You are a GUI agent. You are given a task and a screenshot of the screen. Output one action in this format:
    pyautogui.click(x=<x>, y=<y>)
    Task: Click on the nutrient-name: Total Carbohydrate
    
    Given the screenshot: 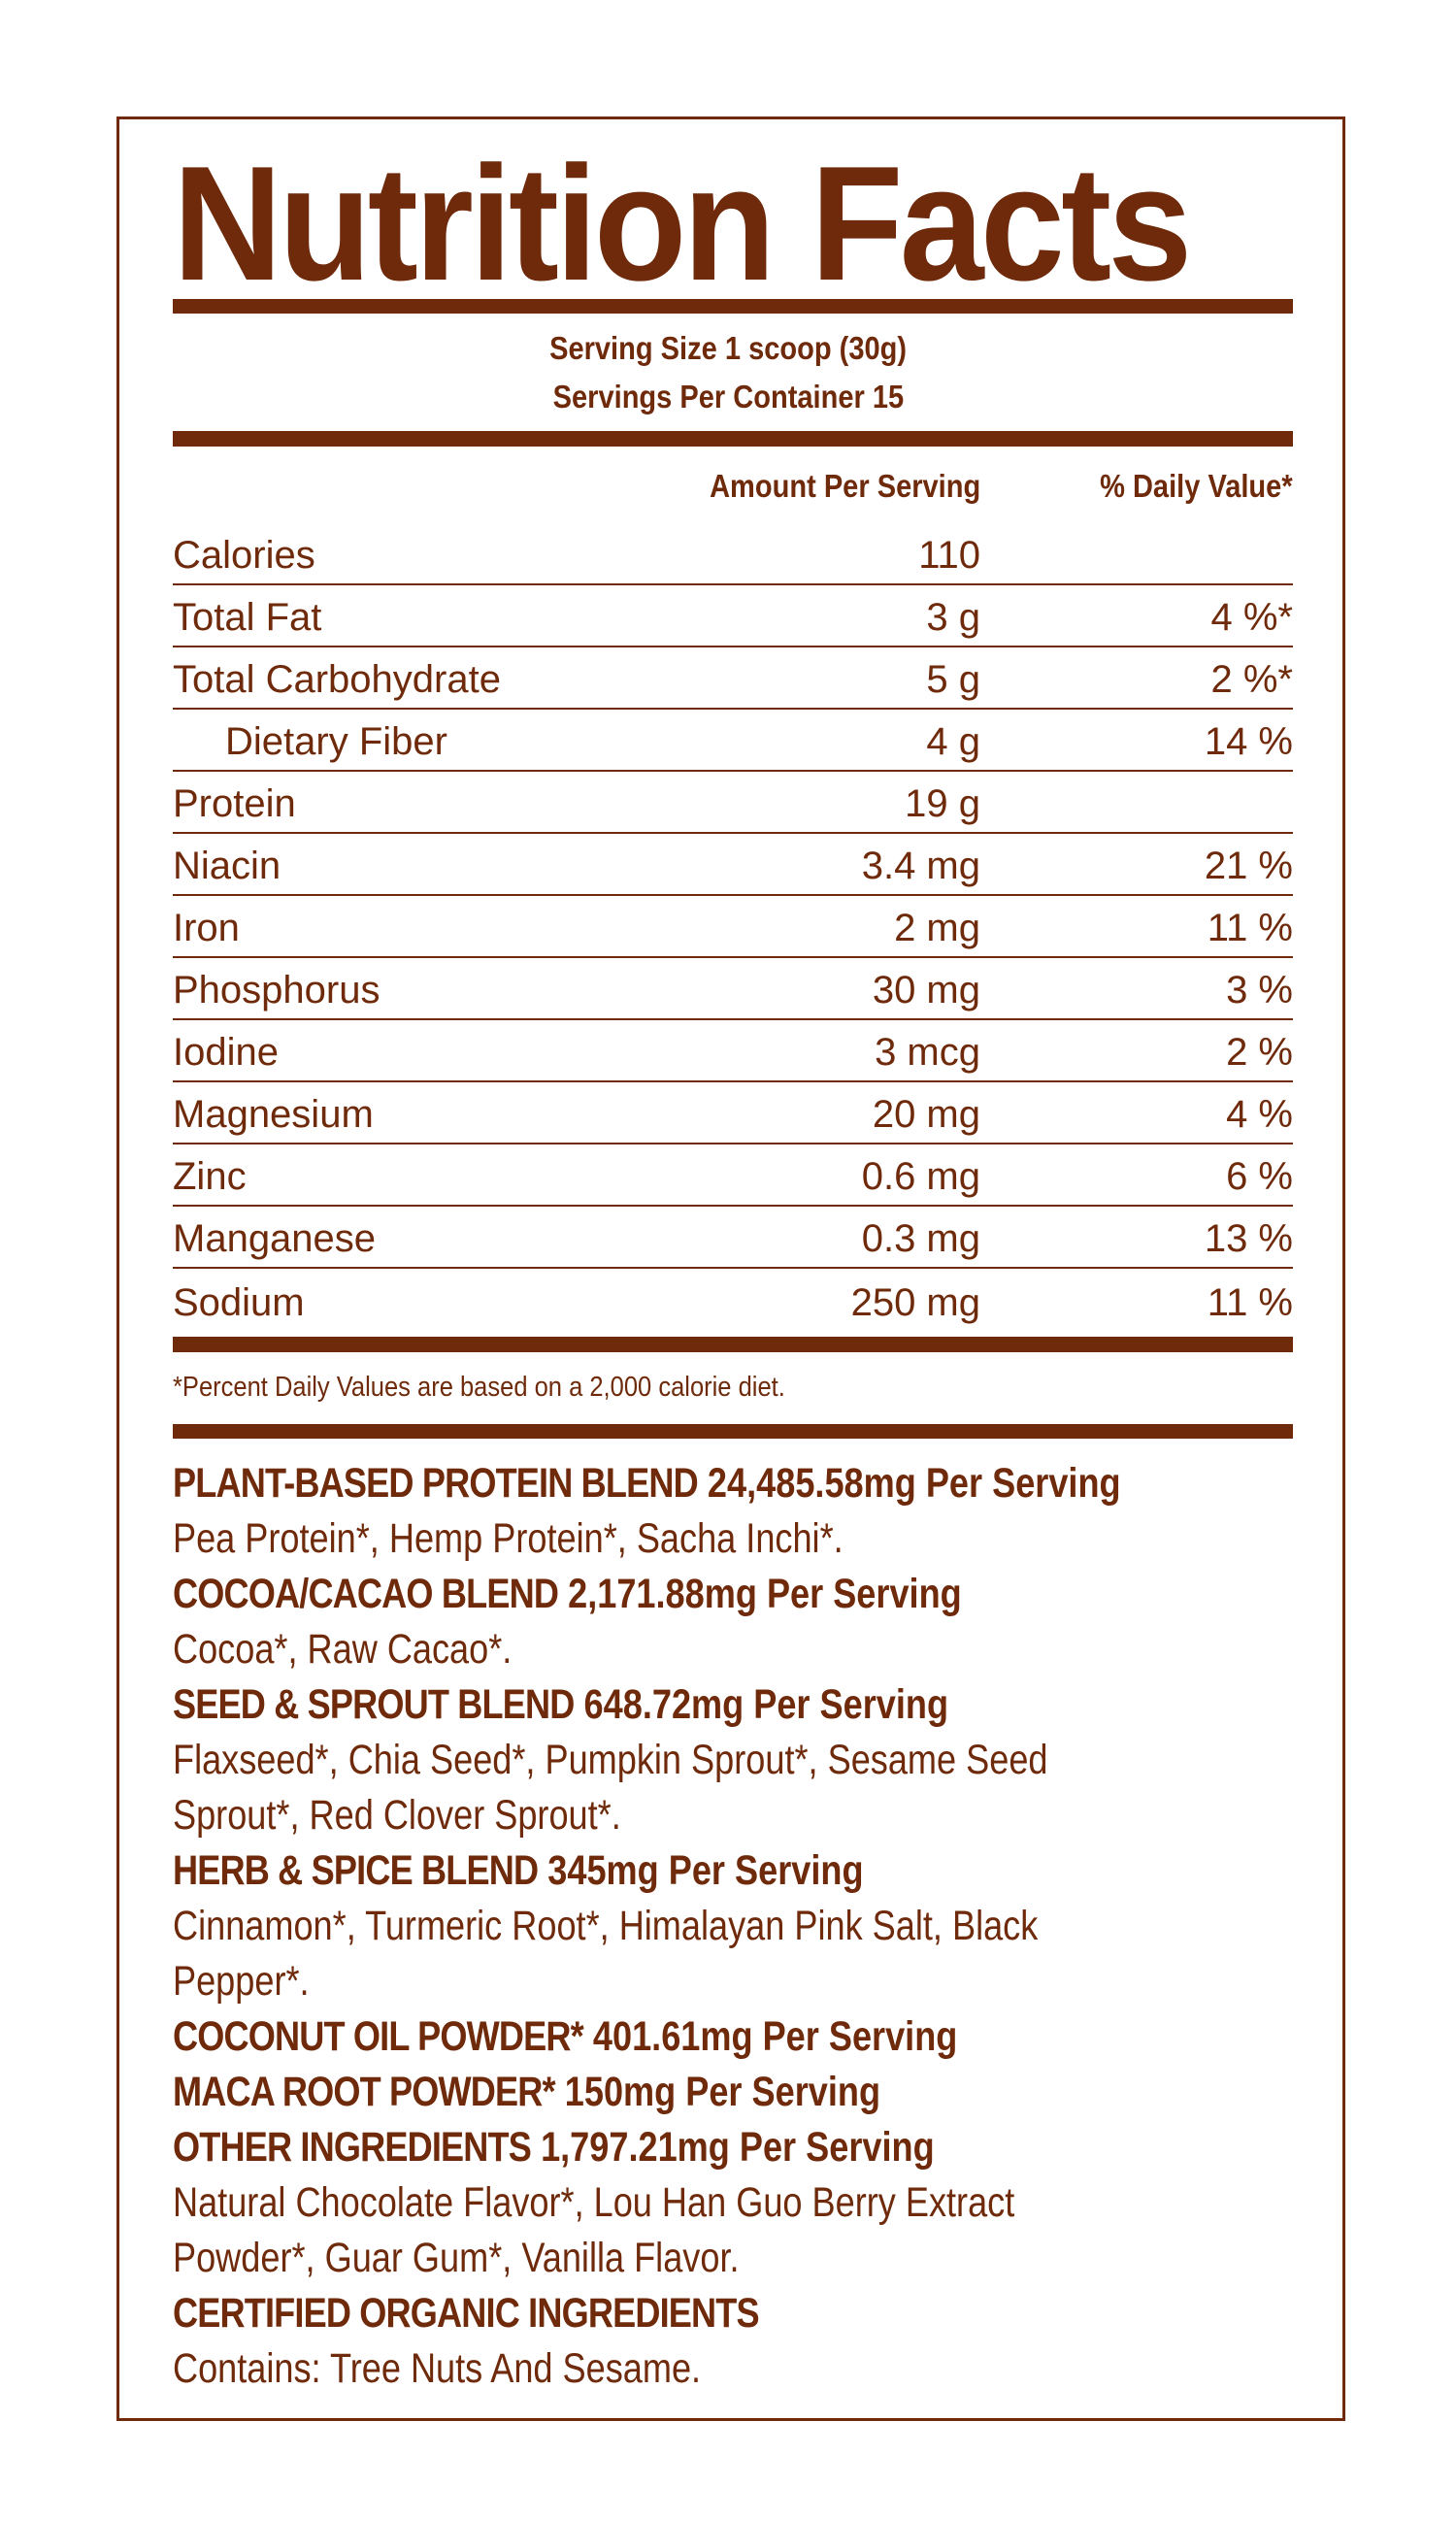 What is the action you would take?
    pyautogui.click(x=337, y=680)
    